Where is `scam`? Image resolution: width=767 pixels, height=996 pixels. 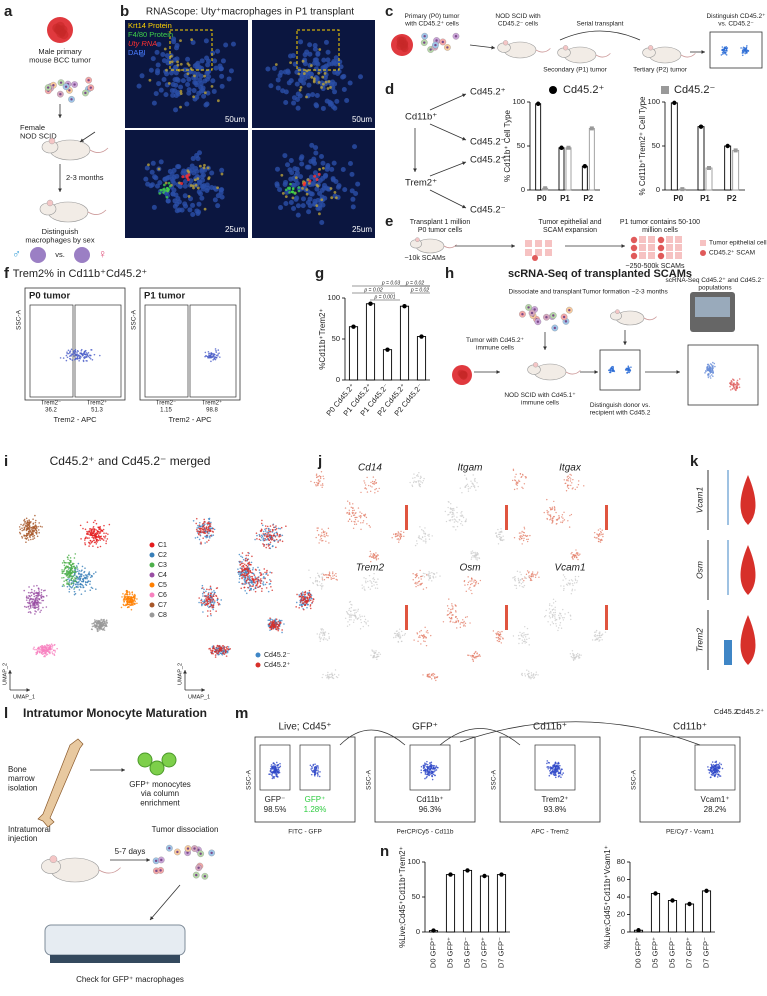
scam is located at coordinates (634, 248).